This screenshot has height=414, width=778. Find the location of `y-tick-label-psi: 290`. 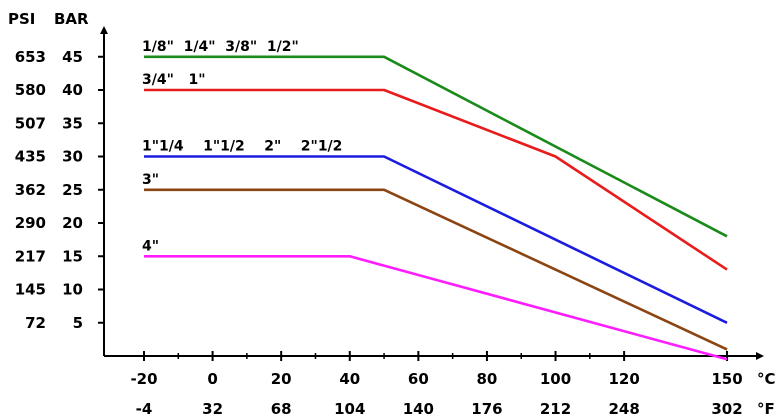

y-tick-label-psi: 290 is located at coordinates (30, 223).